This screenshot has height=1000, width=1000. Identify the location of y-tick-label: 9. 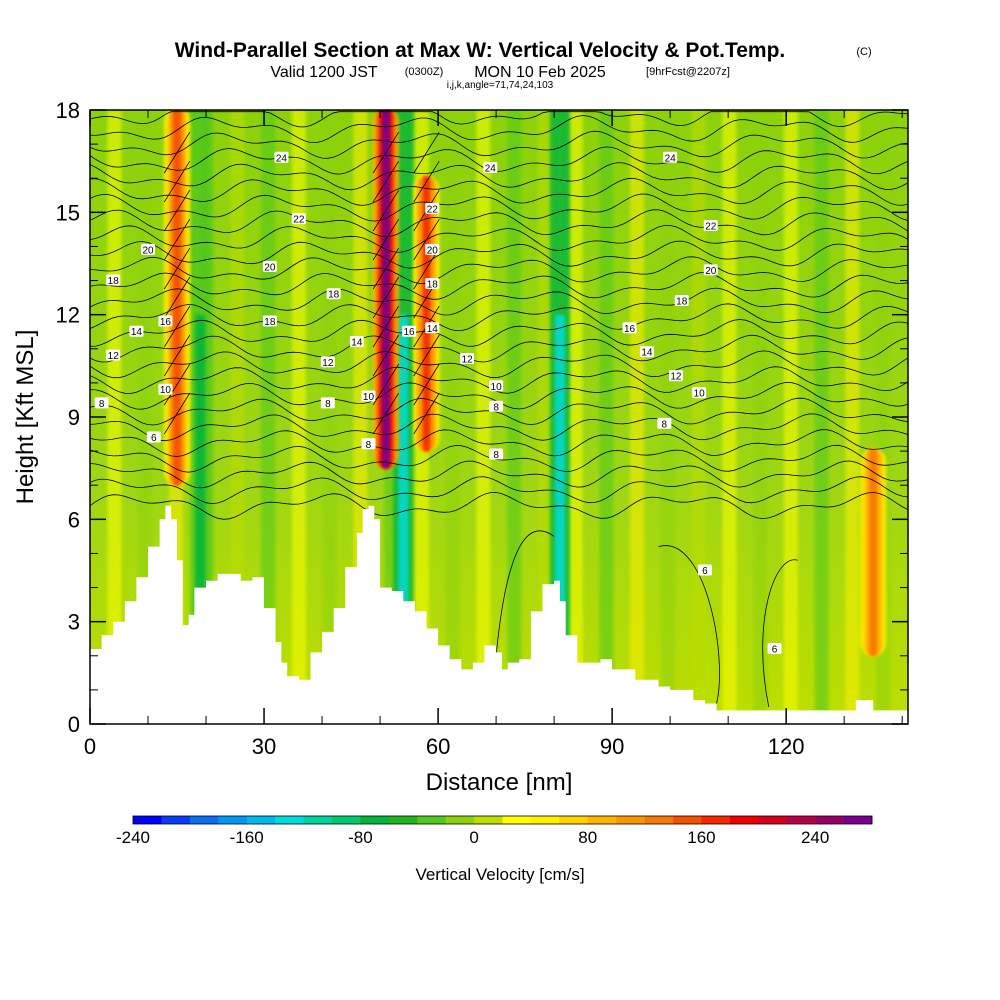
(74, 417).